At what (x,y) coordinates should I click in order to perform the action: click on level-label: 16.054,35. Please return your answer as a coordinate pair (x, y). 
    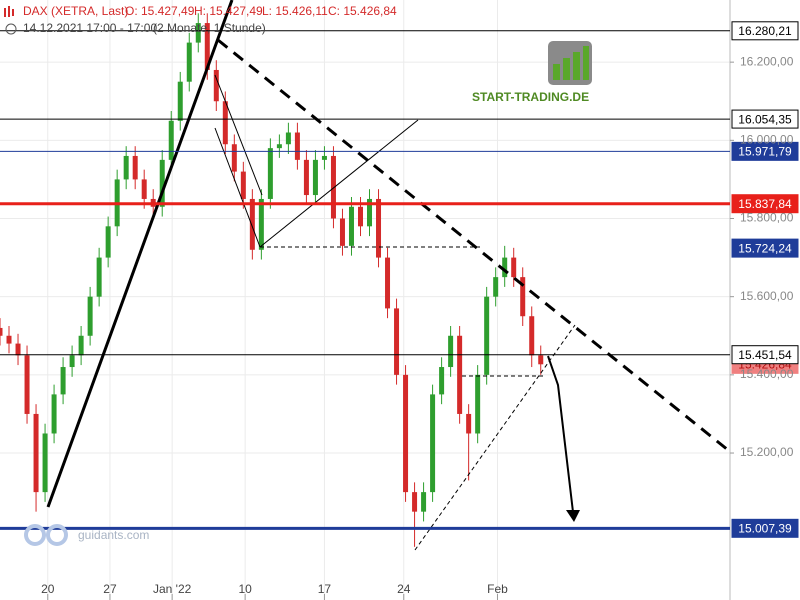
    Looking at the image, I should click on (765, 119).